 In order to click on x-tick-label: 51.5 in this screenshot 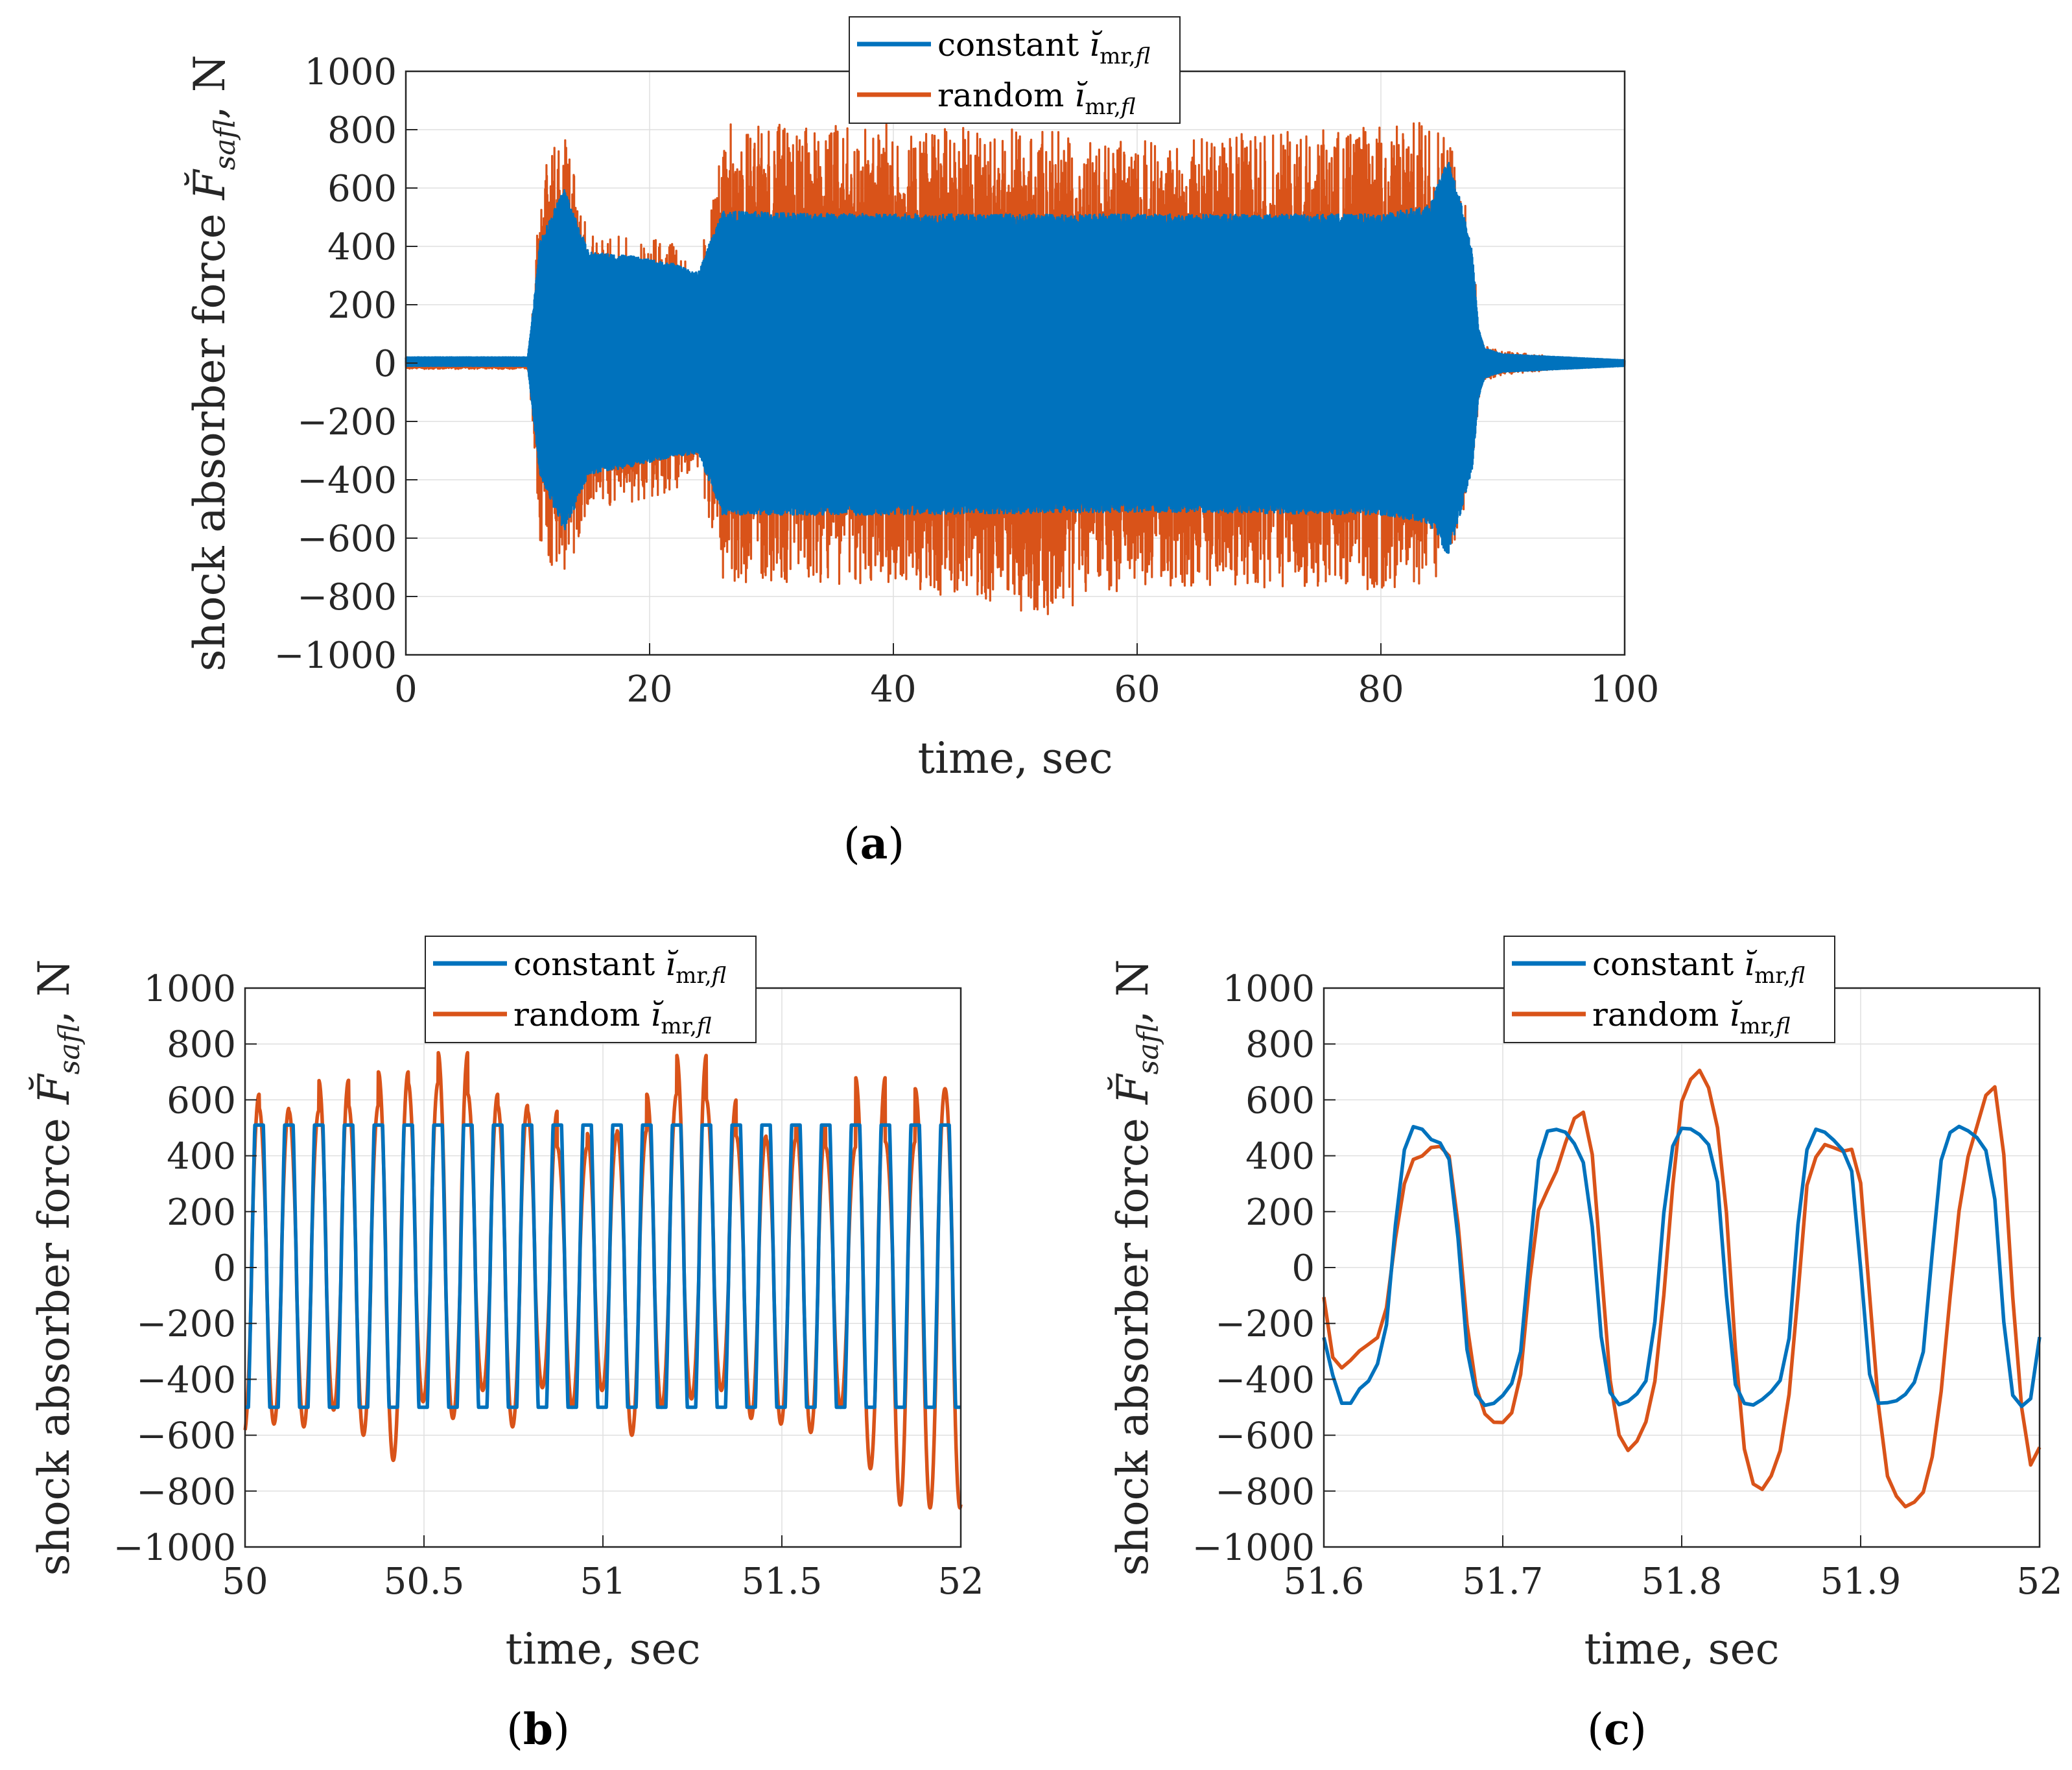, I will do `click(782, 1582)`.